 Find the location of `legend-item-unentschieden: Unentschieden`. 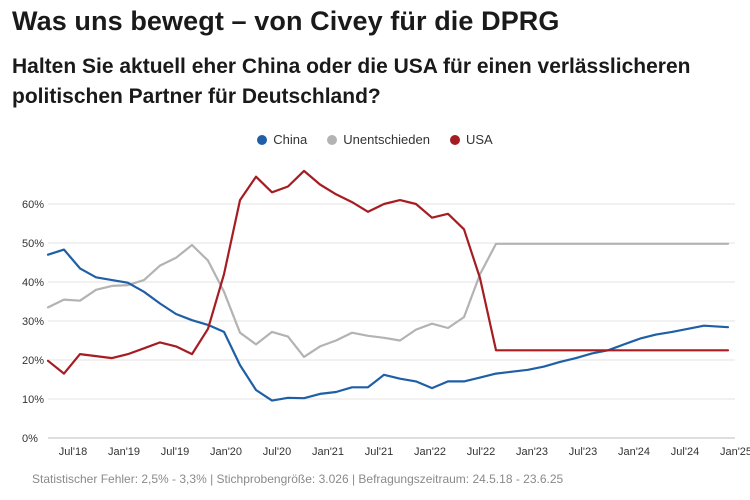

legend-item-unentschieden: Unentschieden is located at coordinates (378, 139).